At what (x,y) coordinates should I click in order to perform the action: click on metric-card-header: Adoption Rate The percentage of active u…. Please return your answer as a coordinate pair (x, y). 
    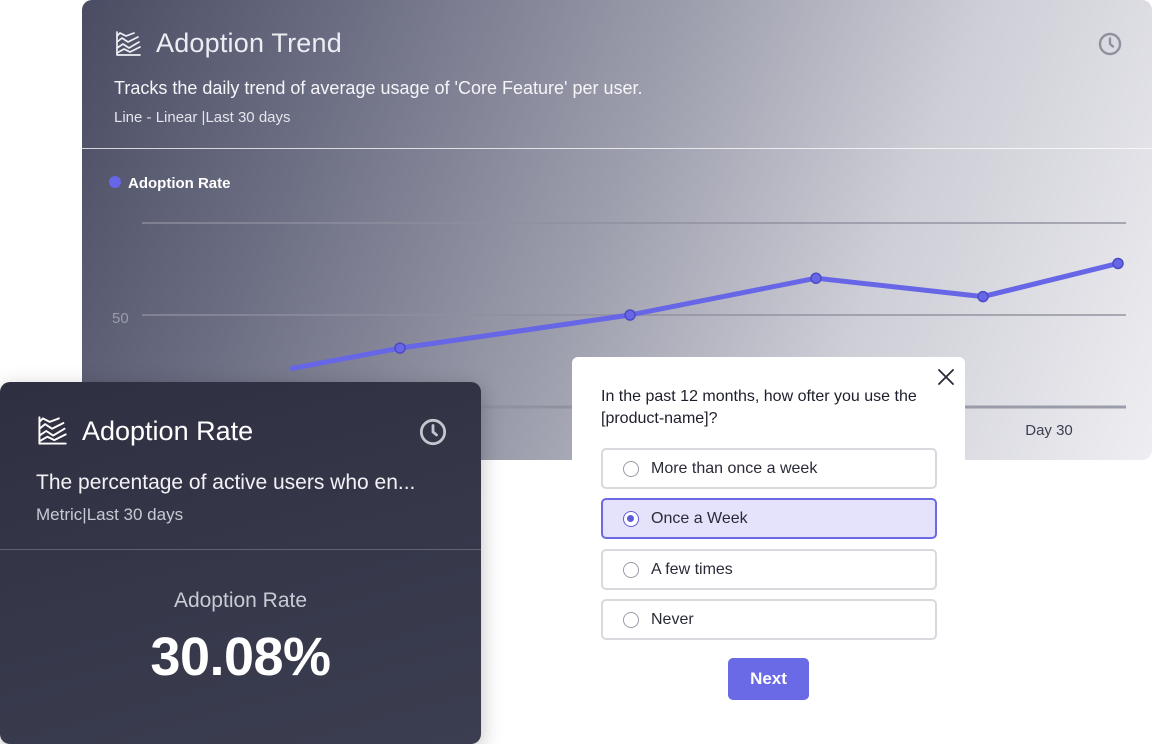
    Looking at the image, I should click on (240, 466).